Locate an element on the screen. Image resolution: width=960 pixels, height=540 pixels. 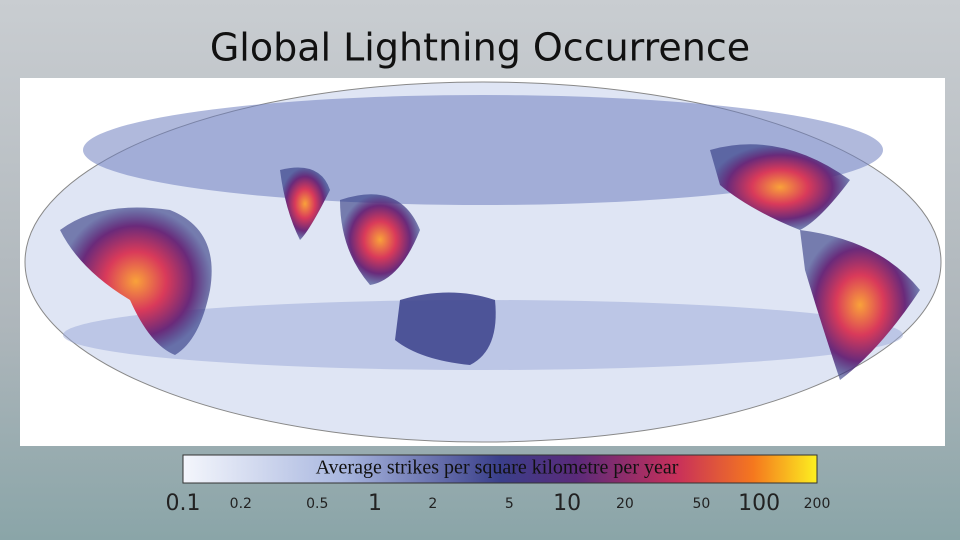
africa is located at coordinates (136, 281).